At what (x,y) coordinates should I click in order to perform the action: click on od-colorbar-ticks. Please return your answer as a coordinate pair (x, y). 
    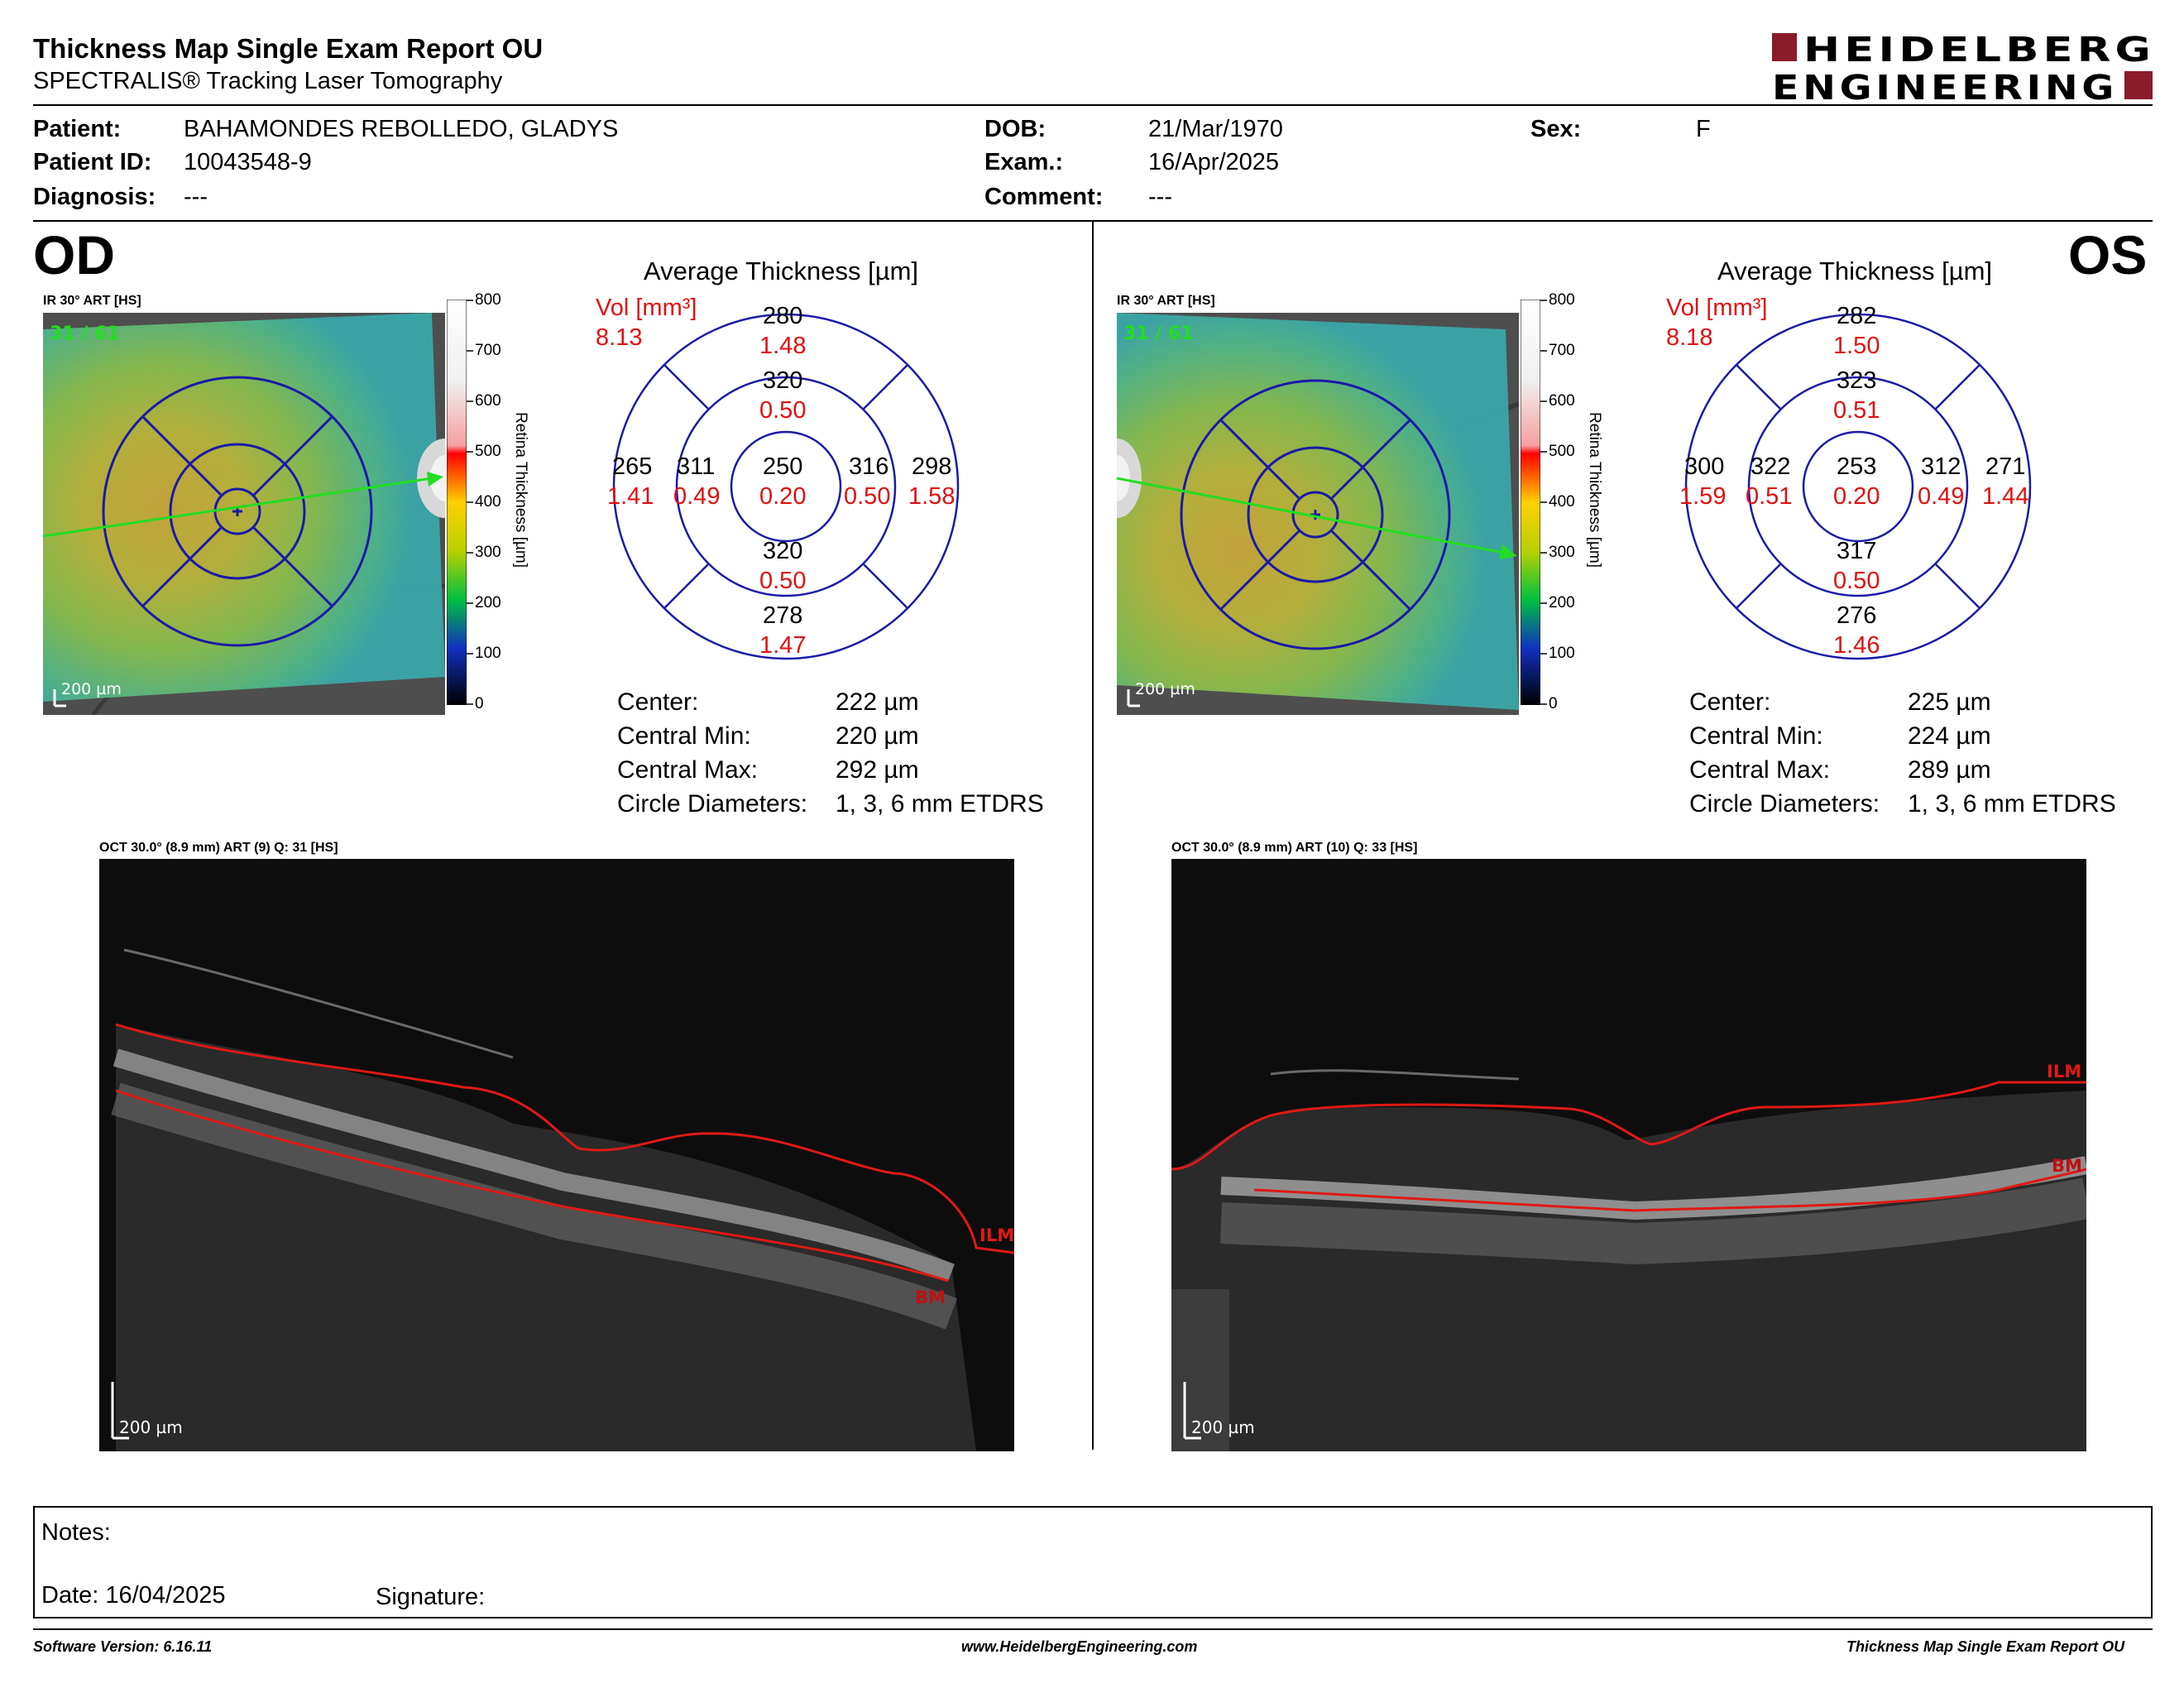
    Looking at the image, I should click on (471, 502).